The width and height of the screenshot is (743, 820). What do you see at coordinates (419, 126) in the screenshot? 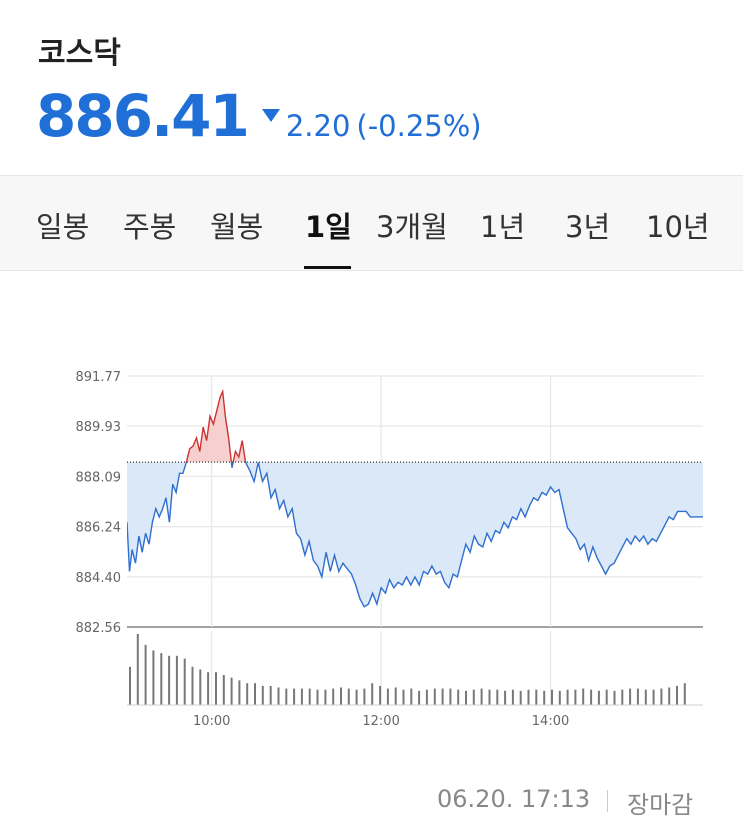
I see `change-percent: (-0.25%)` at bounding box center [419, 126].